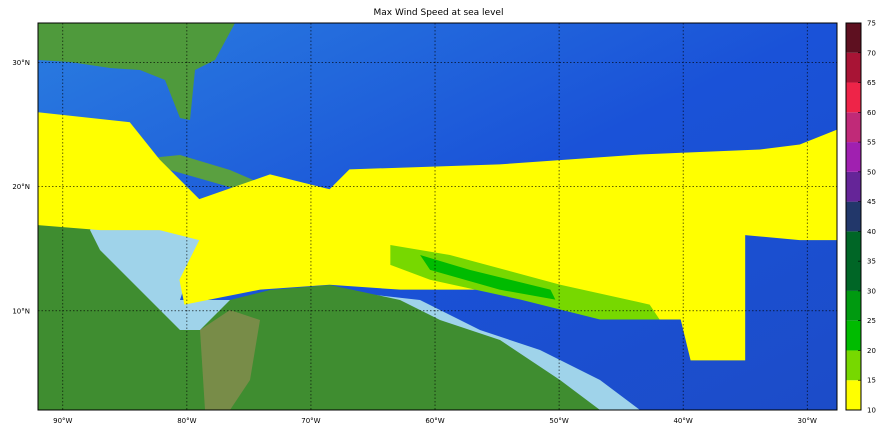 The height and width of the screenshot is (436, 887). Describe the element at coordinates (871, 262) in the screenshot. I see `colorbar-tick-label: 35` at that location.